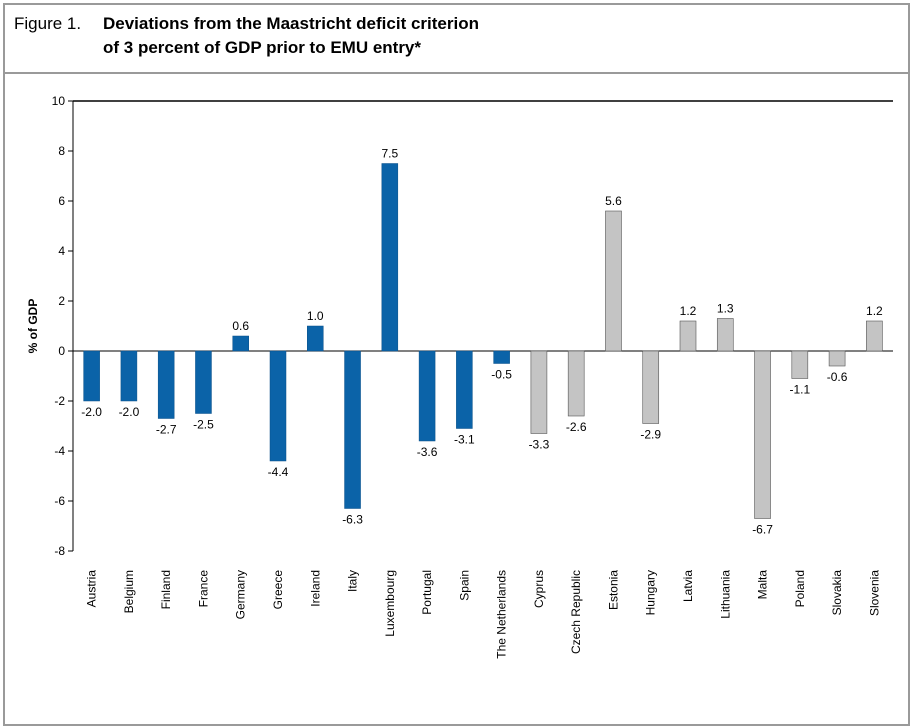  I want to click on bar-poland, so click(800, 364).